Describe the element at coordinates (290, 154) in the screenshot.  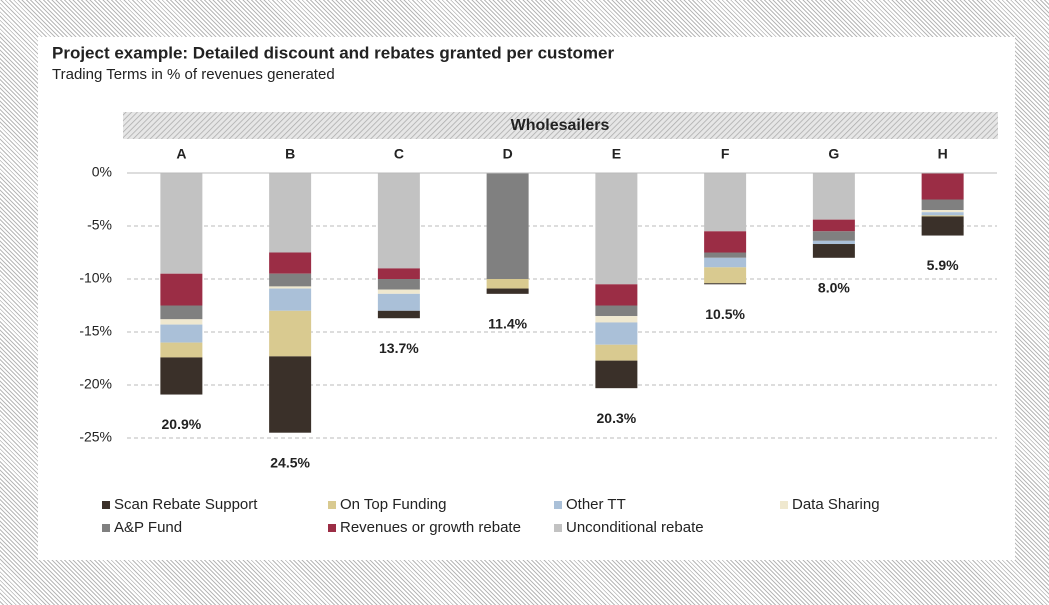
I see `x-tick-label: B` at that location.